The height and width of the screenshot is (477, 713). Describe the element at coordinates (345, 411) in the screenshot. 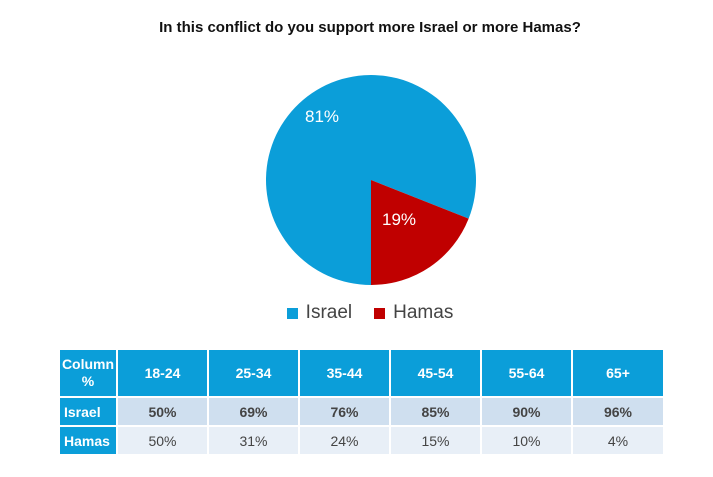

I see `table-cell: 76%` at that location.